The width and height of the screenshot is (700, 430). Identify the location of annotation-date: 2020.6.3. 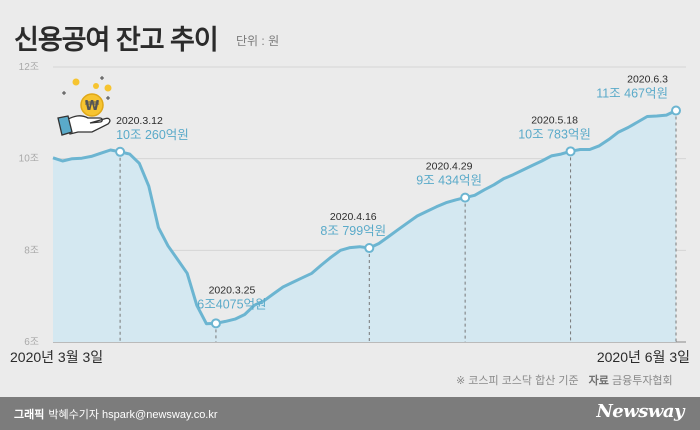
(647, 80).